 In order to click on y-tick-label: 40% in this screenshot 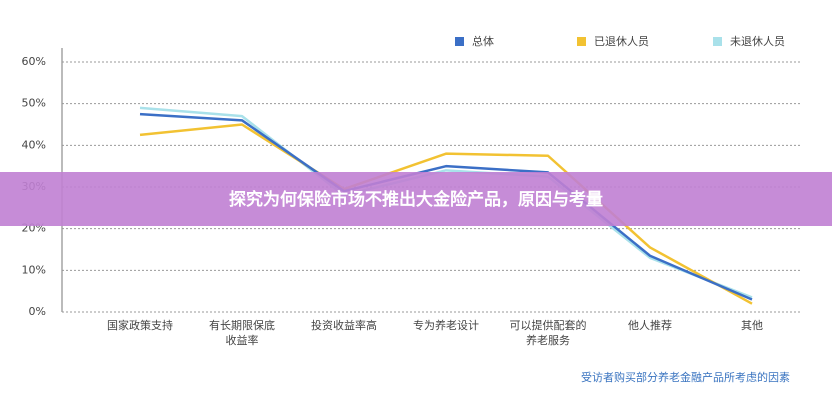, I will do `click(34, 144)`.